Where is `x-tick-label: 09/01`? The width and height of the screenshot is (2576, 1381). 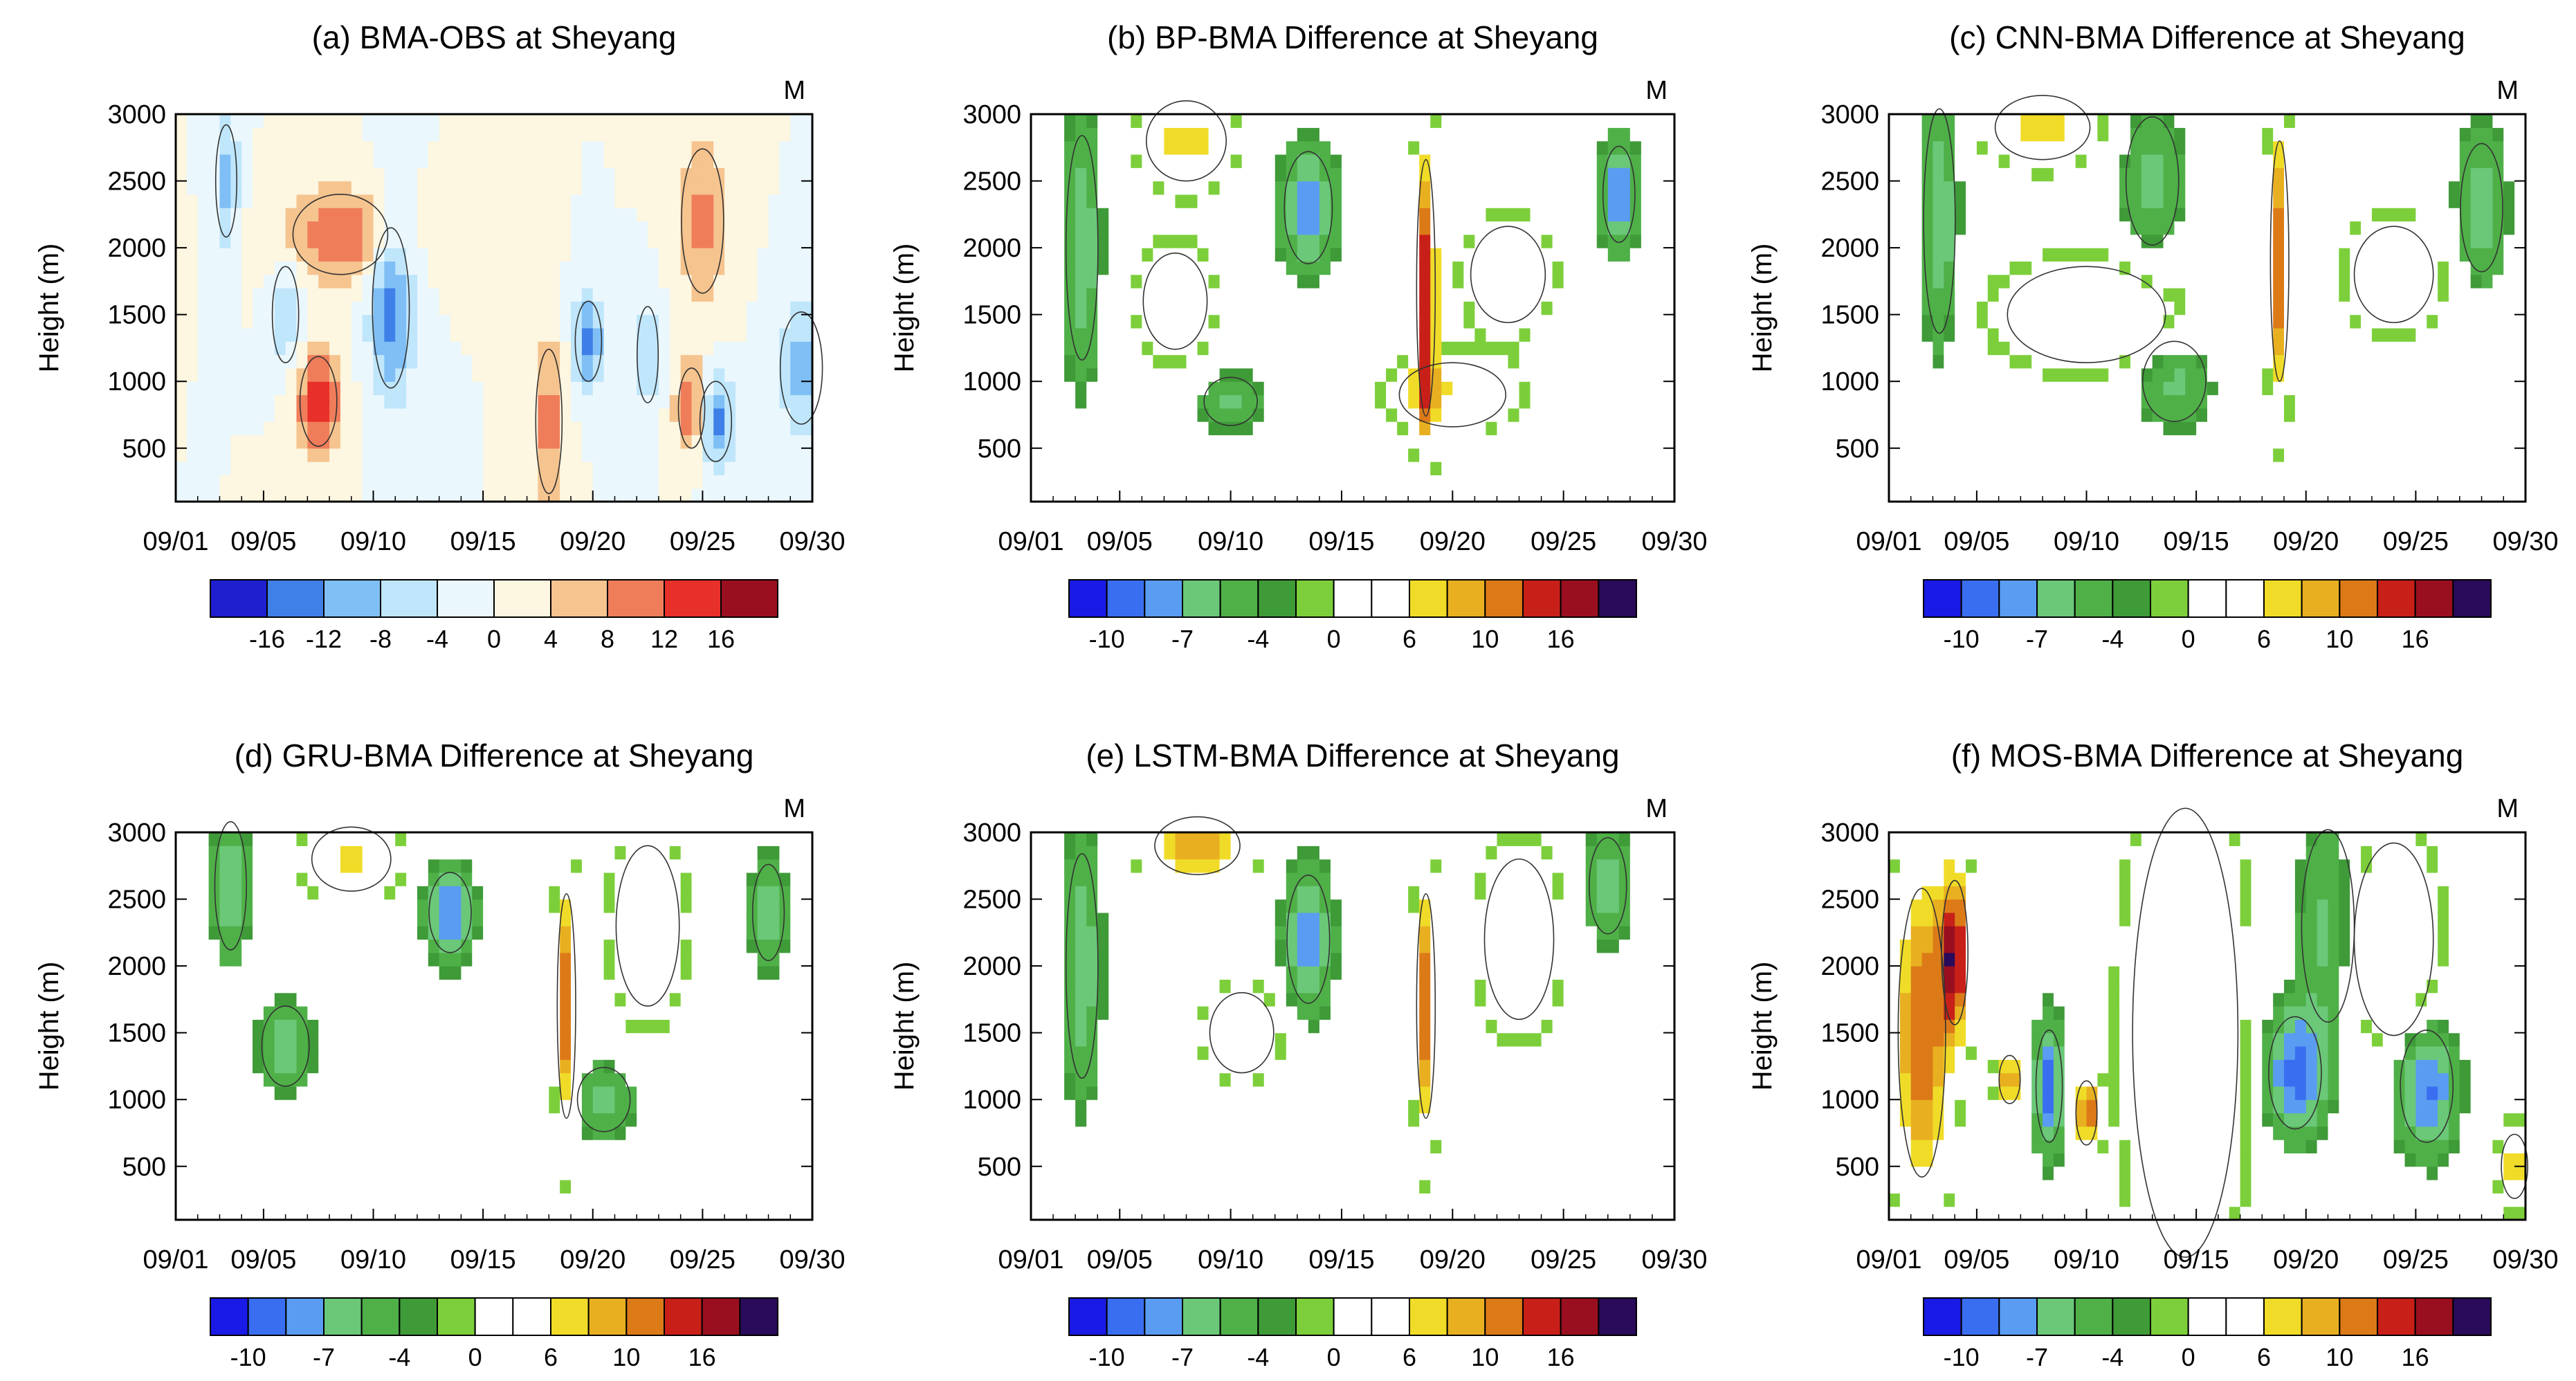
x-tick-label: 09/01 is located at coordinates (1031, 541).